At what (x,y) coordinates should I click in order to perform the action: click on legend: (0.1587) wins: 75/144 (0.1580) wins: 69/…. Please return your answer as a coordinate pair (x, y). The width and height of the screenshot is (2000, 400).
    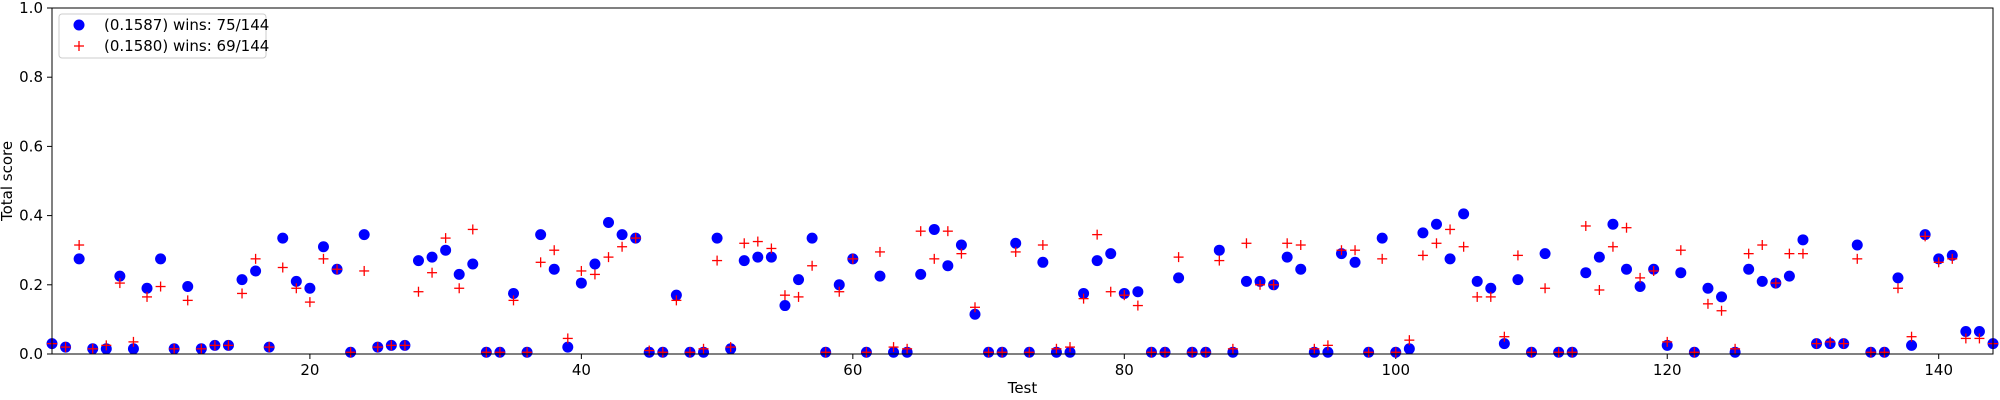
    Looking at the image, I should click on (163, 36).